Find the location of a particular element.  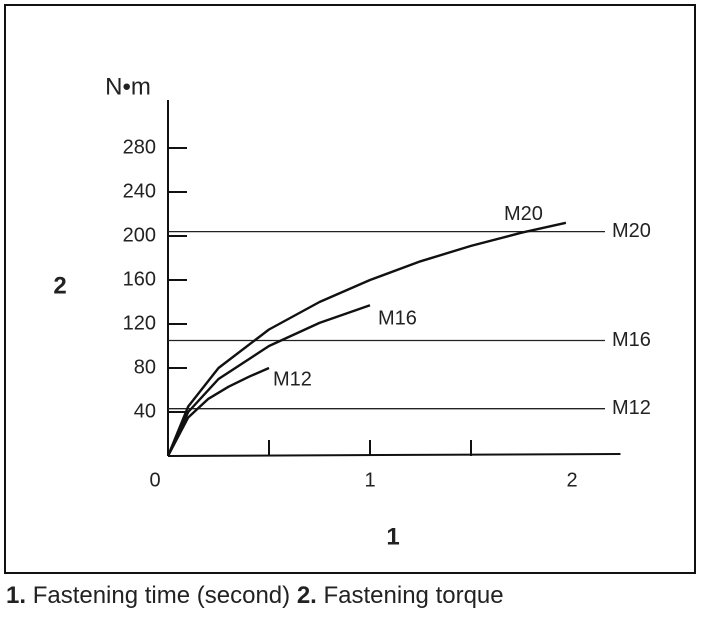

reference-label: M20 is located at coordinates (631, 231).